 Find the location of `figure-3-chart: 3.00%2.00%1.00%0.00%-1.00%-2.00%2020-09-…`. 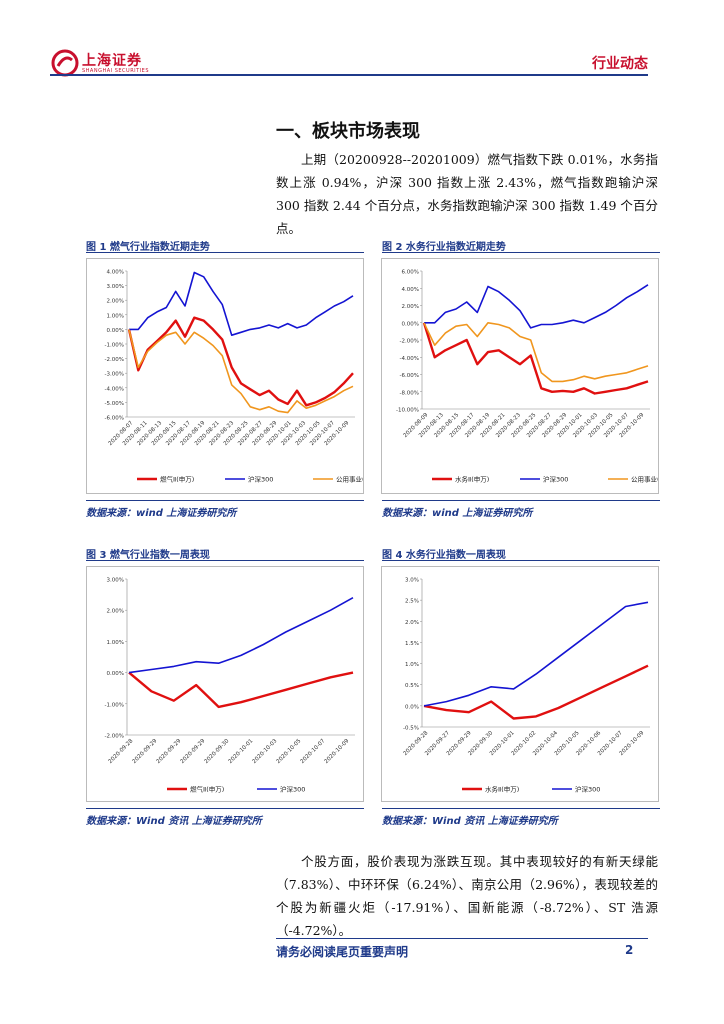

figure-3-chart: 3.00%2.00%1.00%0.00%-1.00%-2.00%2020-09-… is located at coordinates (230, 686).